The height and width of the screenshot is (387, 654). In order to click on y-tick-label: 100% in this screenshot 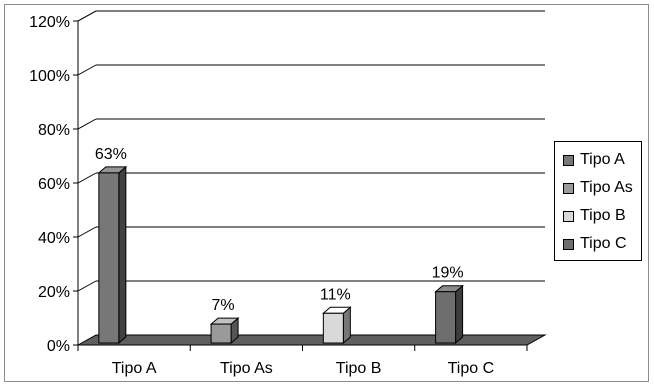, I will do `click(49, 76)`.